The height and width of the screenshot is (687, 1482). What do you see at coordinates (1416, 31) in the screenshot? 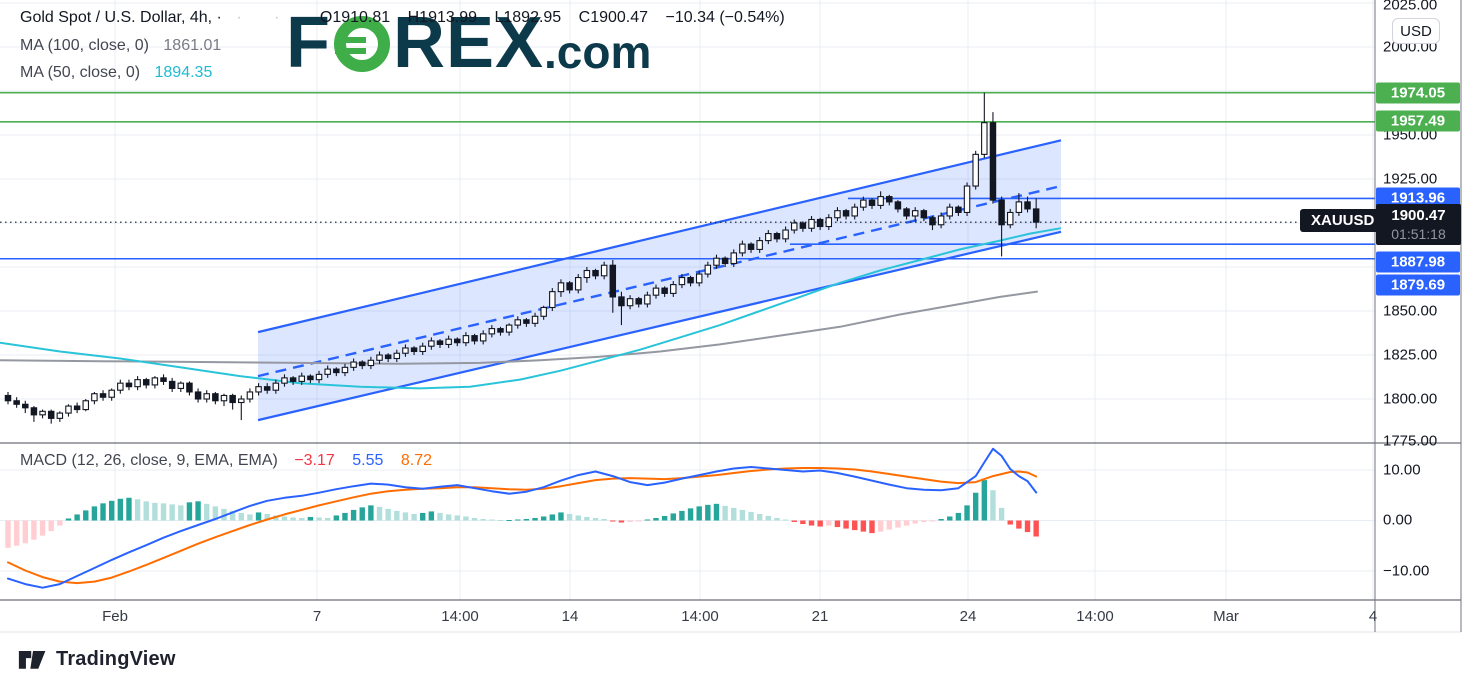
I see `currency-toggle-button: USD` at bounding box center [1416, 31].